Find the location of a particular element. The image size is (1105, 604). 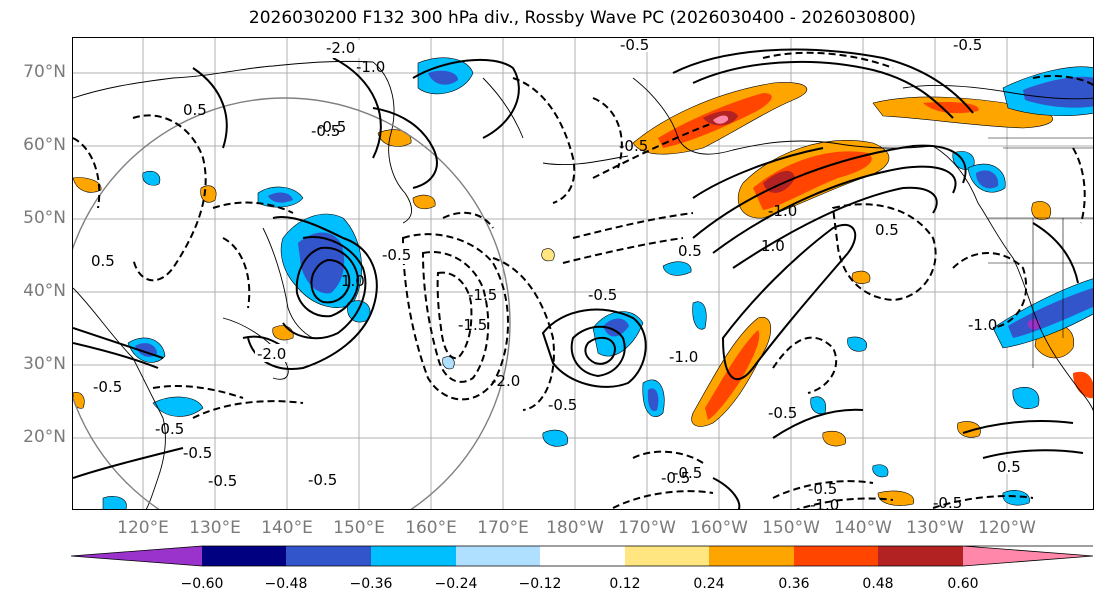

coast-siberia is located at coordinates (223, 79).